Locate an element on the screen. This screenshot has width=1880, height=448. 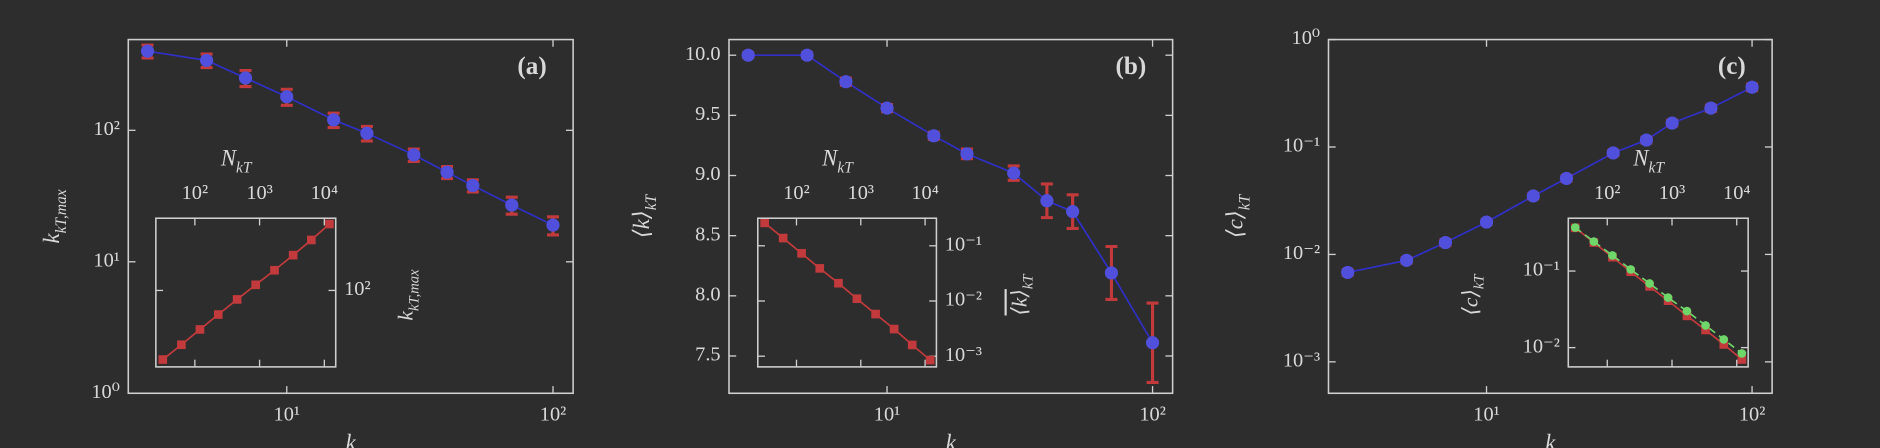
inset-y-label: ⟨c⟩kT is located at coordinates (1472, 294).